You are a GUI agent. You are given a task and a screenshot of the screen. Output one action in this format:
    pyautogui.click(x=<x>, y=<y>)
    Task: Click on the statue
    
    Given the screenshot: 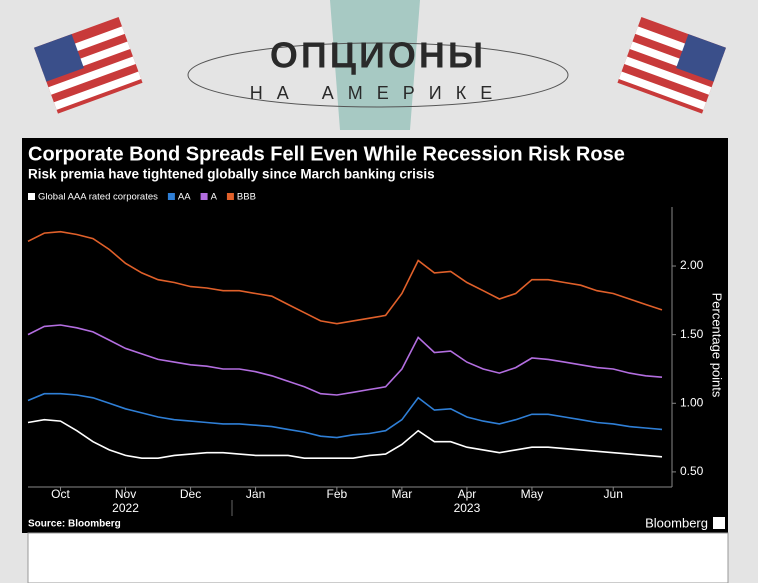 What is the action you would take?
    pyautogui.click(x=375, y=65)
    